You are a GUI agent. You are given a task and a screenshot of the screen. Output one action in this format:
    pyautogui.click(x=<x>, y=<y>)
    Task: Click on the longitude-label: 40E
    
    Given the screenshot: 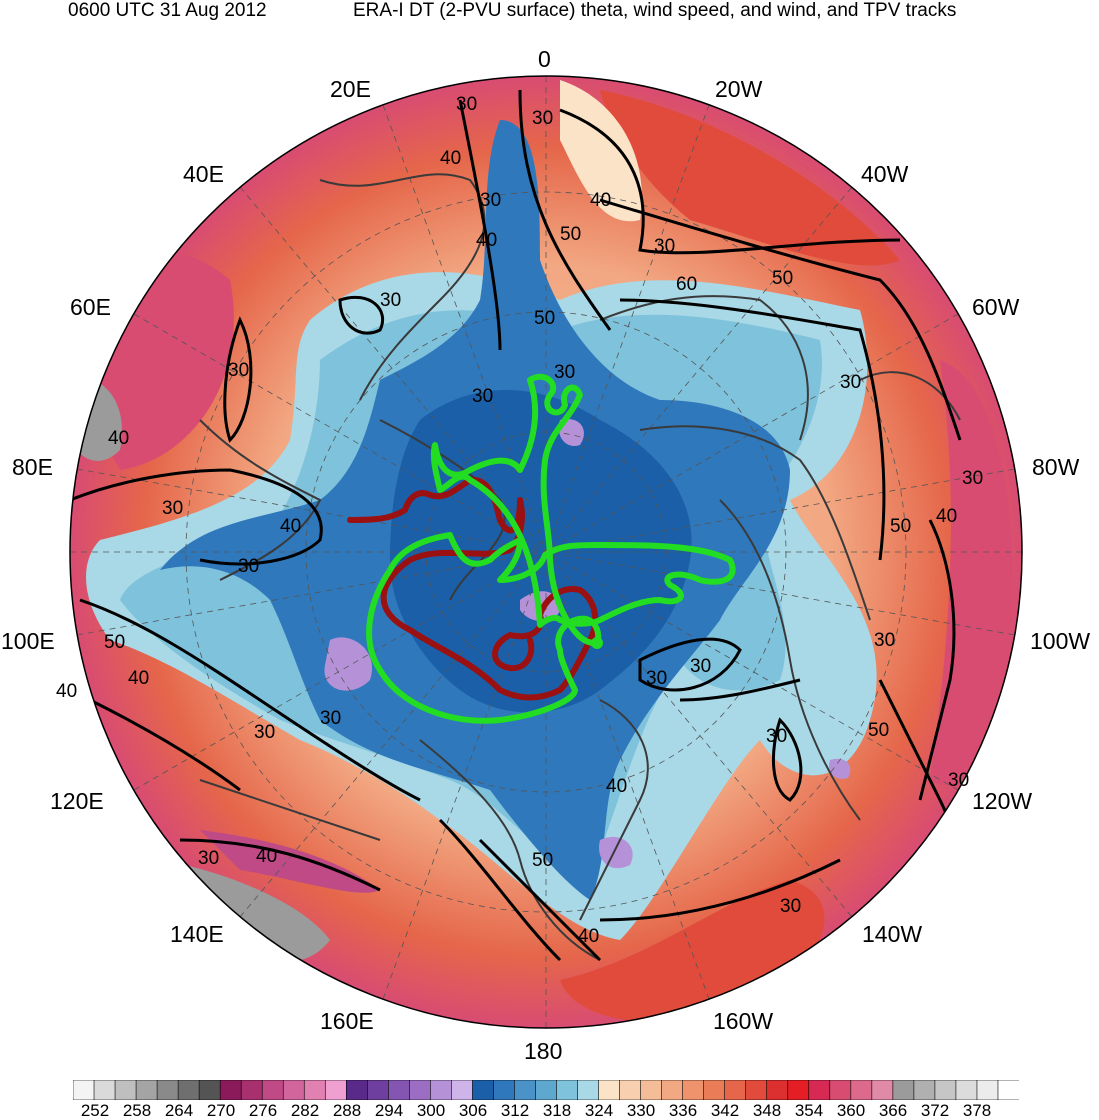 What is the action you would take?
    pyautogui.click(x=203, y=174)
    